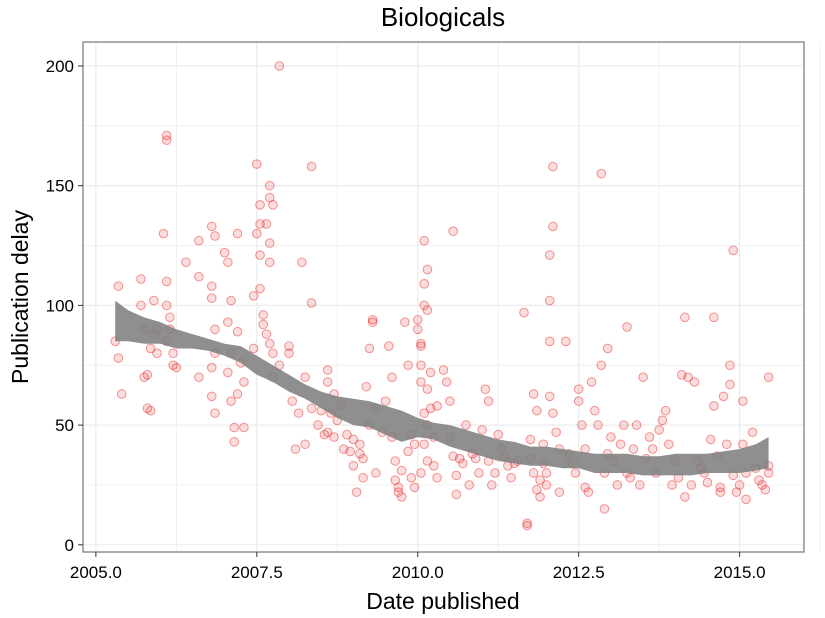 Image resolution: width=825 pixels, height=618 pixels. I want to click on x-tick-label: 2010.0, so click(418, 572).